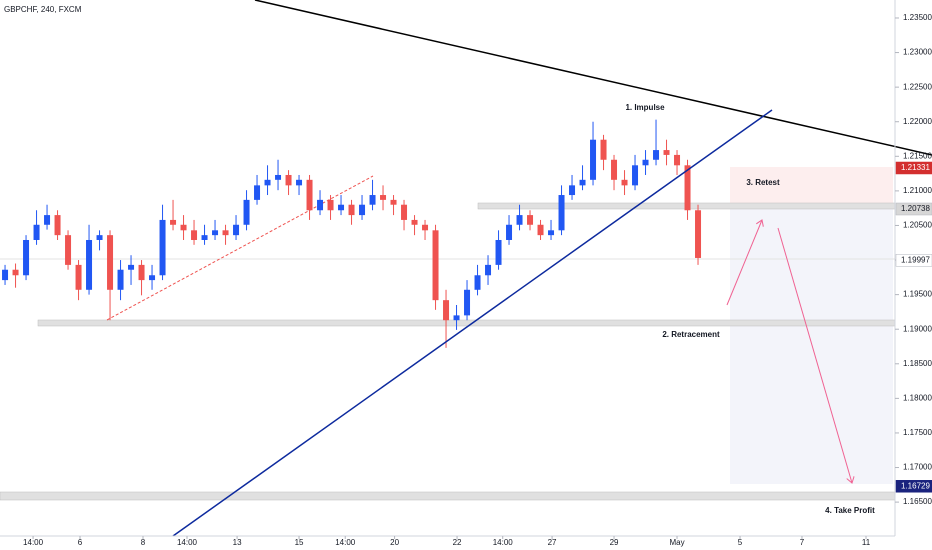 This screenshot has height=550, width=932. I want to click on x-tick-label: 11, so click(866, 542).